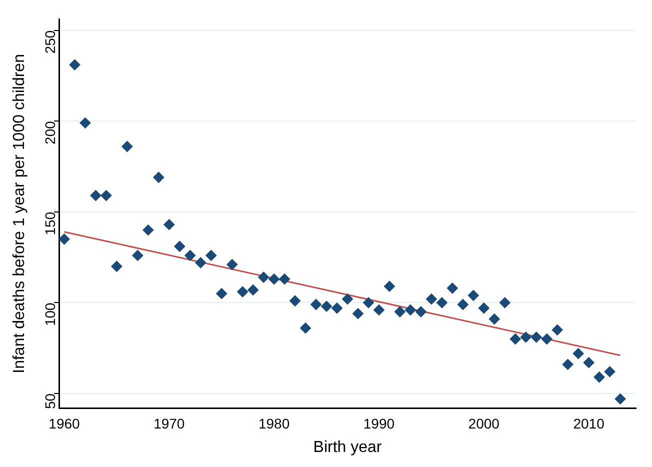 The image size is (652, 467). Describe the element at coordinates (379, 423) in the screenshot. I see `x-tick-label: 1990` at that location.